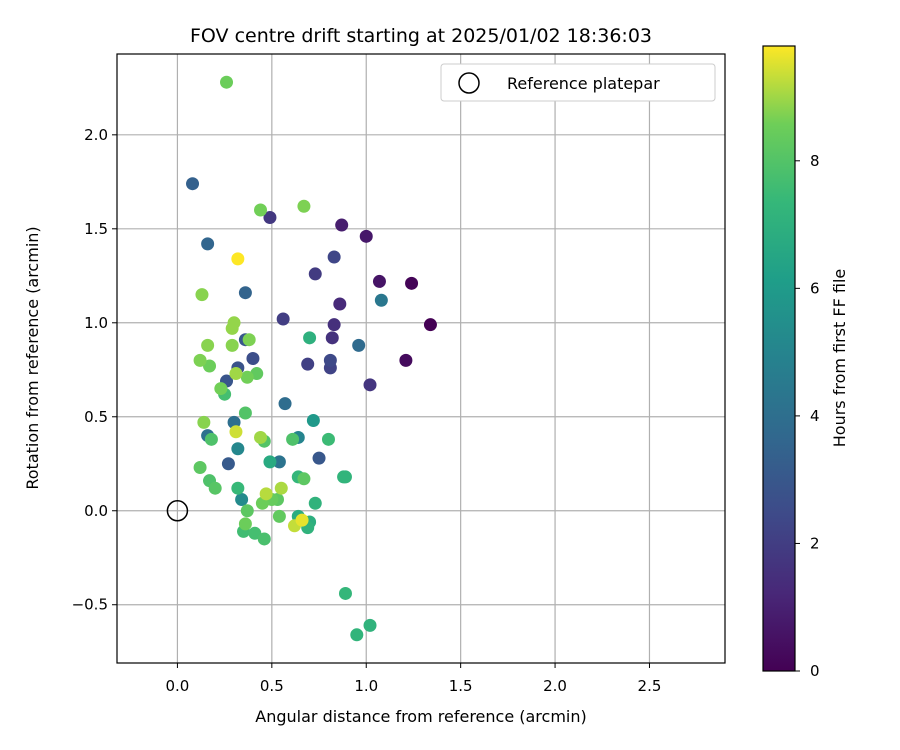  What do you see at coordinates (555, 686) in the screenshot?
I see `x-tick-label: 2.0` at bounding box center [555, 686].